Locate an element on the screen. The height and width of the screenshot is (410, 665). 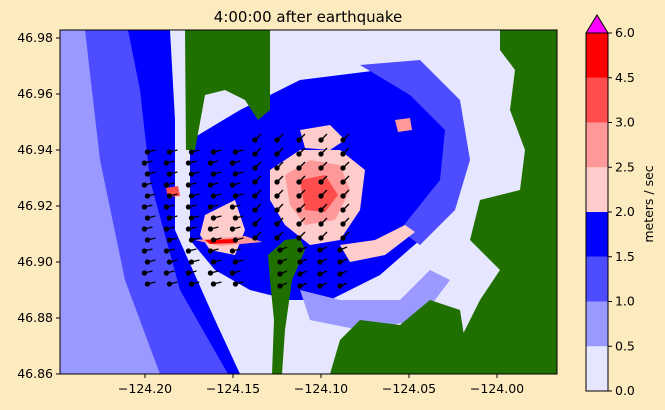
x-tick-label: −124.10 is located at coordinates (321, 388).